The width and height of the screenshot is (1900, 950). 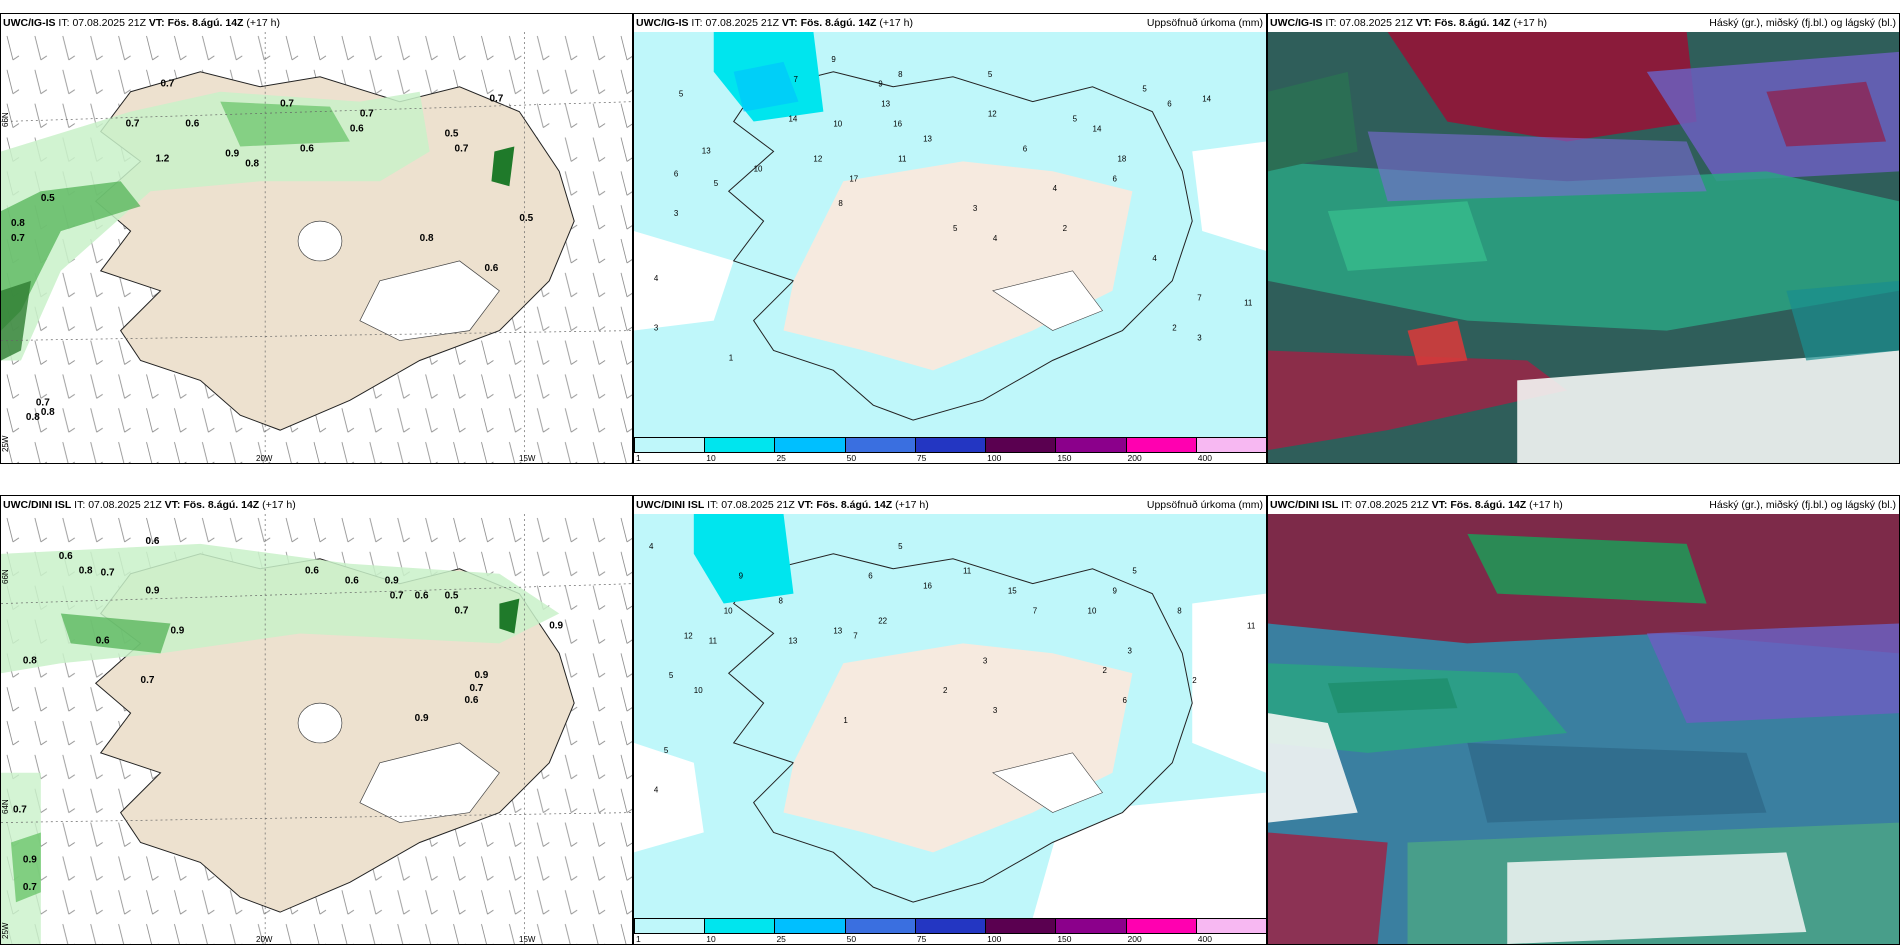 I want to click on precip-value: 15, so click(x=1012, y=591).